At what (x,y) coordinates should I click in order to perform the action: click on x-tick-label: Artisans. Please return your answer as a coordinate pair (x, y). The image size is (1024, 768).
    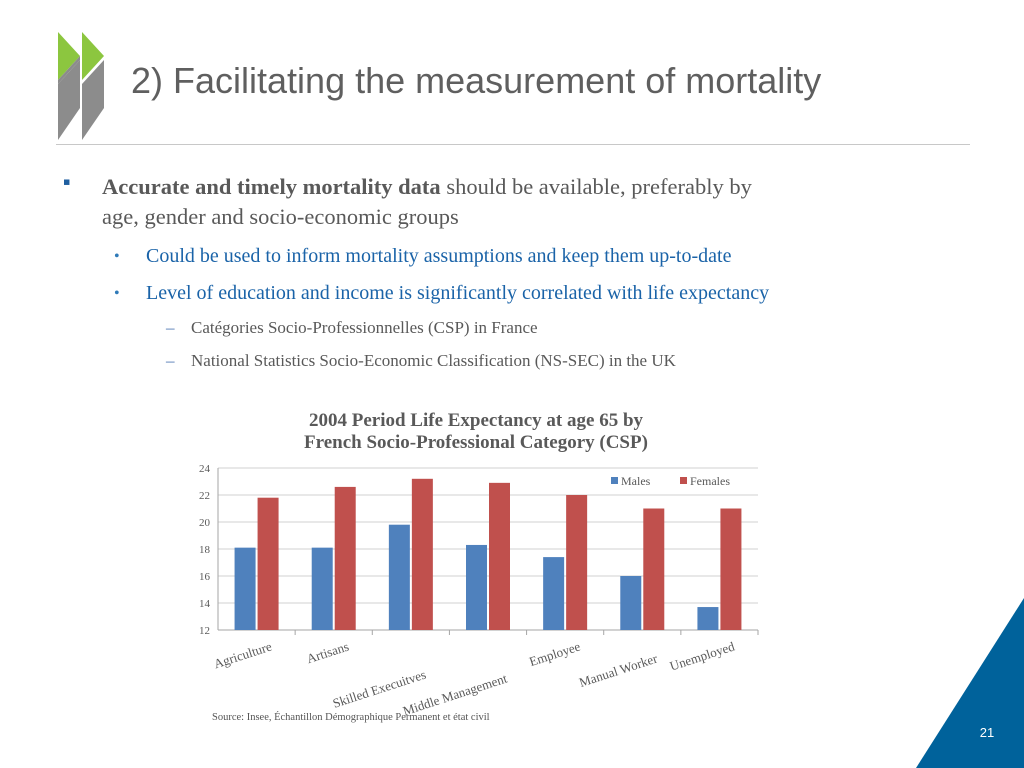
    Looking at the image, I should click on (328, 653).